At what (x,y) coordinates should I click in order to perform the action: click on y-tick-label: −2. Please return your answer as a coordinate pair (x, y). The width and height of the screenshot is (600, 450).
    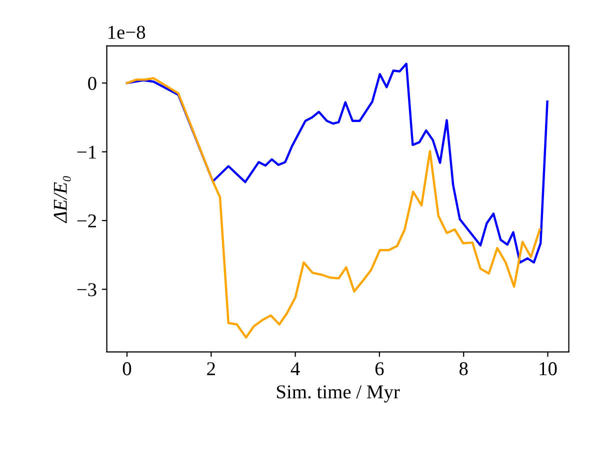
    Looking at the image, I should click on (86, 221).